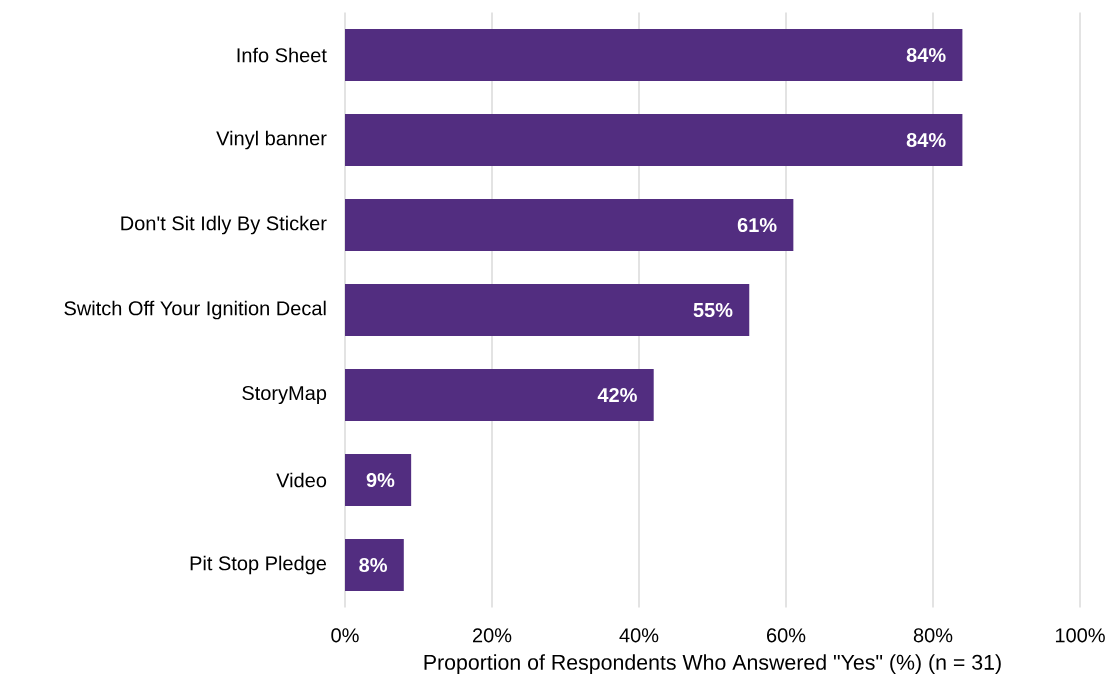 This screenshot has width=1113, height=685. Describe the element at coordinates (617, 395) in the screenshot. I see `data-label: 42%` at that location.